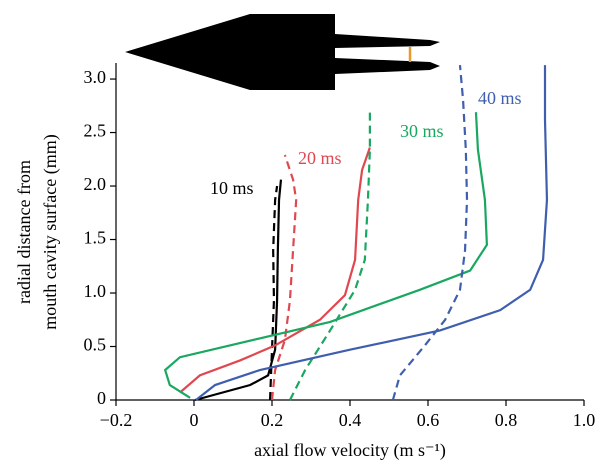 This screenshot has width=600, height=468. I want to click on y-axis-label: mouth cavity surface (mm), so click(50, 231).